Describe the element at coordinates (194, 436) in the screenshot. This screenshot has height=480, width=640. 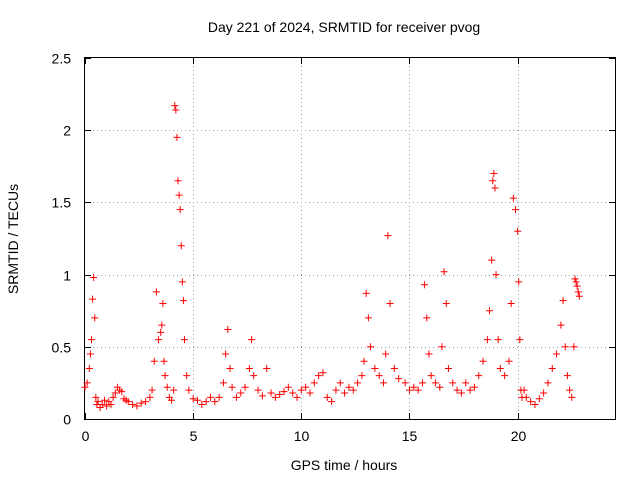
I see `x-tick-label: 5` at that location.